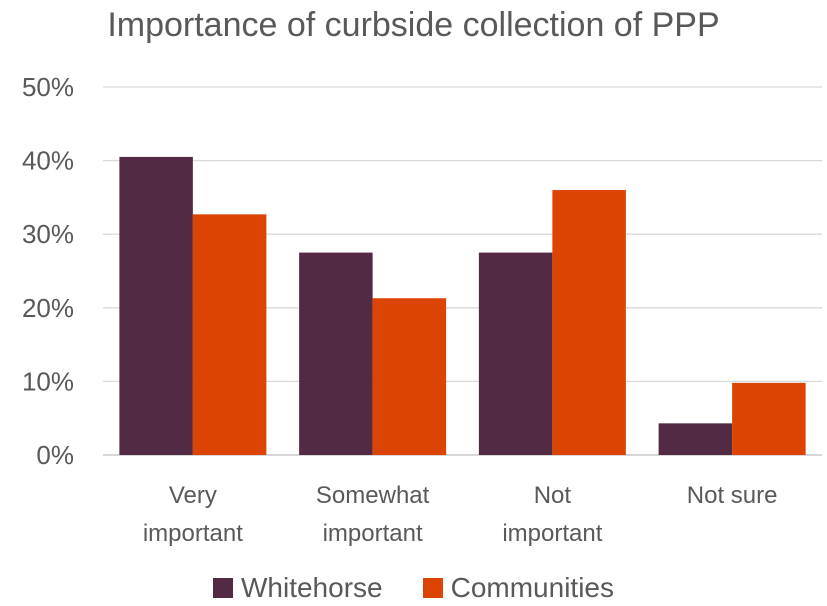 The image size is (827, 606). What do you see at coordinates (532, 587) in the screenshot?
I see `legend-label: Communities` at bounding box center [532, 587].